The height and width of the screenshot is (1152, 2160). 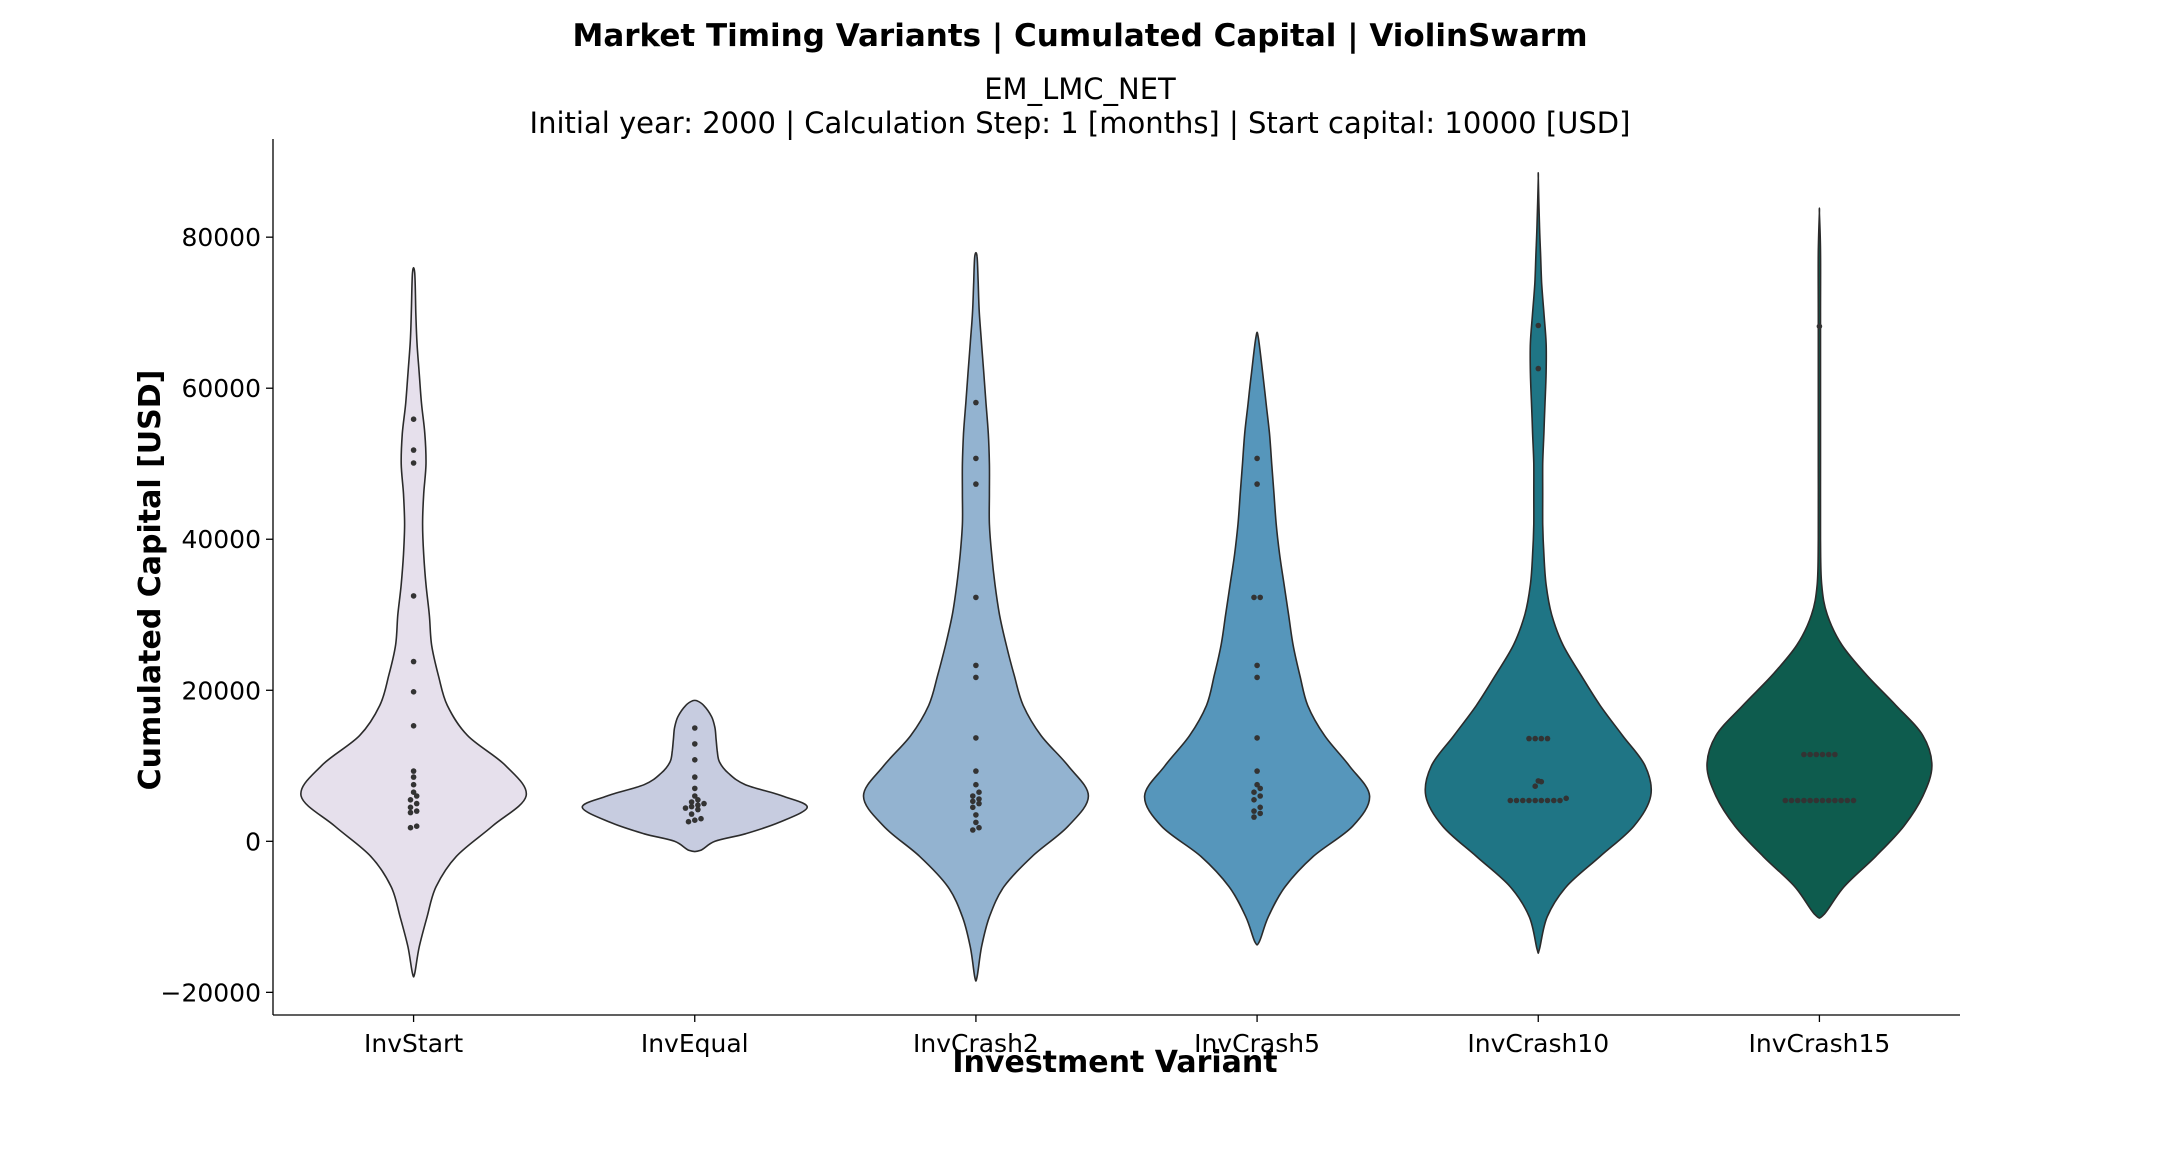 What do you see at coordinates (1538, 563) in the screenshot?
I see `violin-InvCrash10` at bounding box center [1538, 563].